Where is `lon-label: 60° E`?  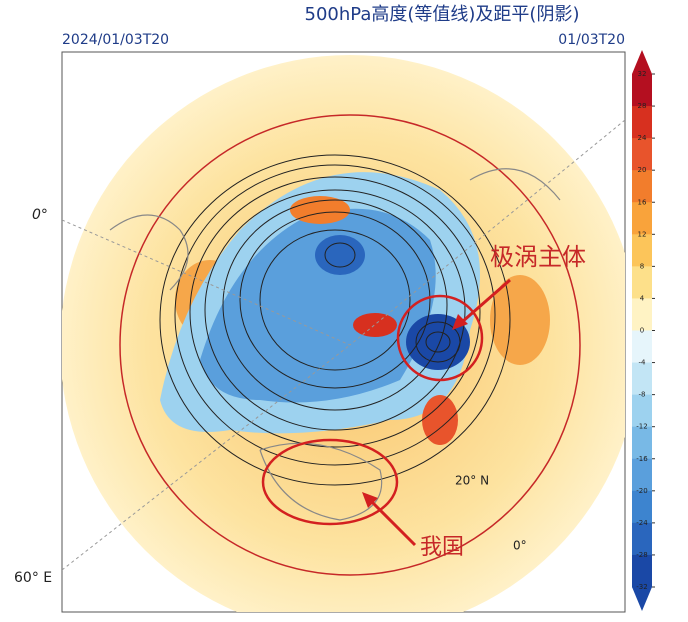
lon-label: 60° E is located at coordinates (33, 578).